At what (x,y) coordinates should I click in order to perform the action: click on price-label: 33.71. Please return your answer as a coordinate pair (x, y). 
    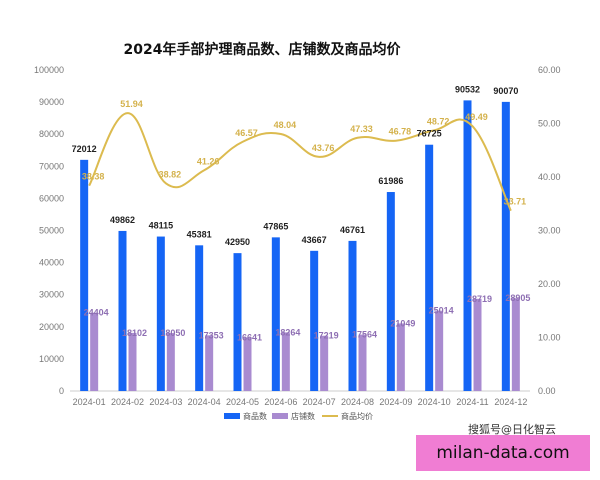
    Looking at the image, I should click on (515, 202).